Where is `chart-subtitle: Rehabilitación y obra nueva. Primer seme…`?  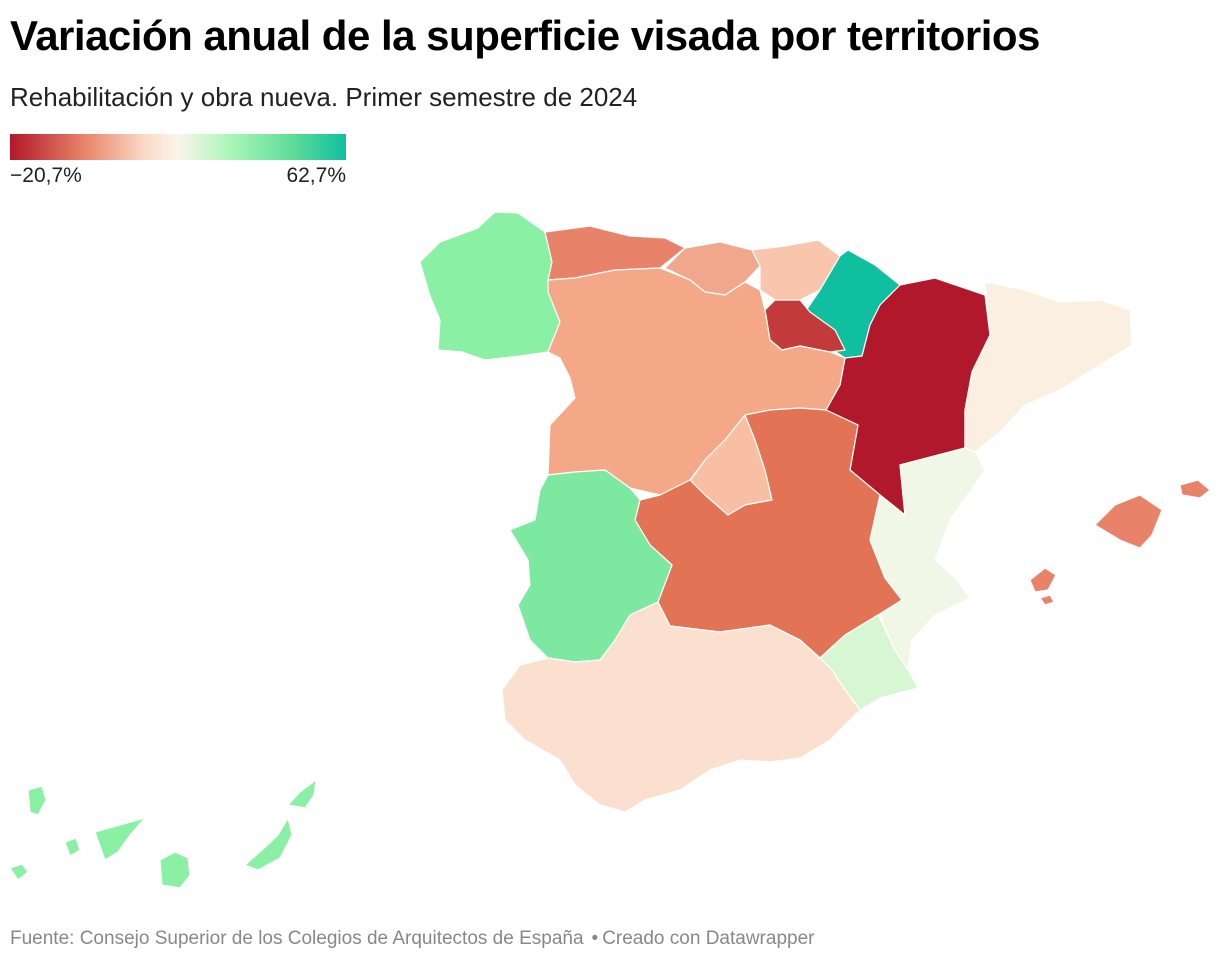
chart-subtitle: Rehabilitación y obra nueva. Primer seme… is located at coordinates (324, 97).